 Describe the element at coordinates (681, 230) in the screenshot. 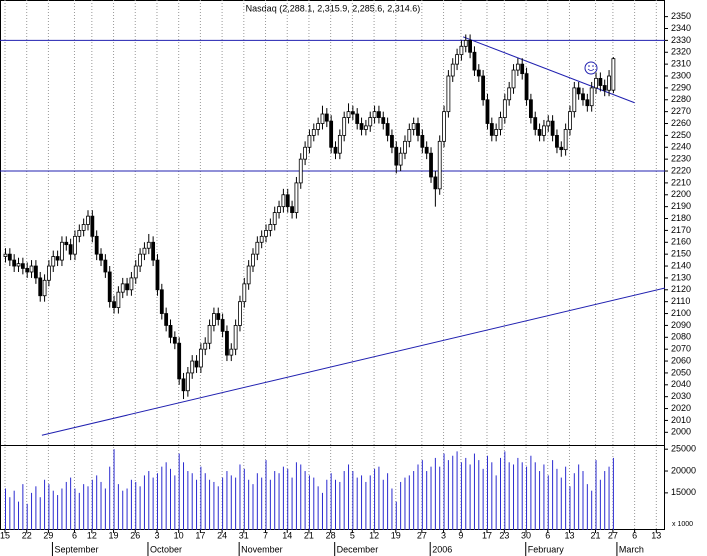

I see `y-tick-label: 2170` at that location.